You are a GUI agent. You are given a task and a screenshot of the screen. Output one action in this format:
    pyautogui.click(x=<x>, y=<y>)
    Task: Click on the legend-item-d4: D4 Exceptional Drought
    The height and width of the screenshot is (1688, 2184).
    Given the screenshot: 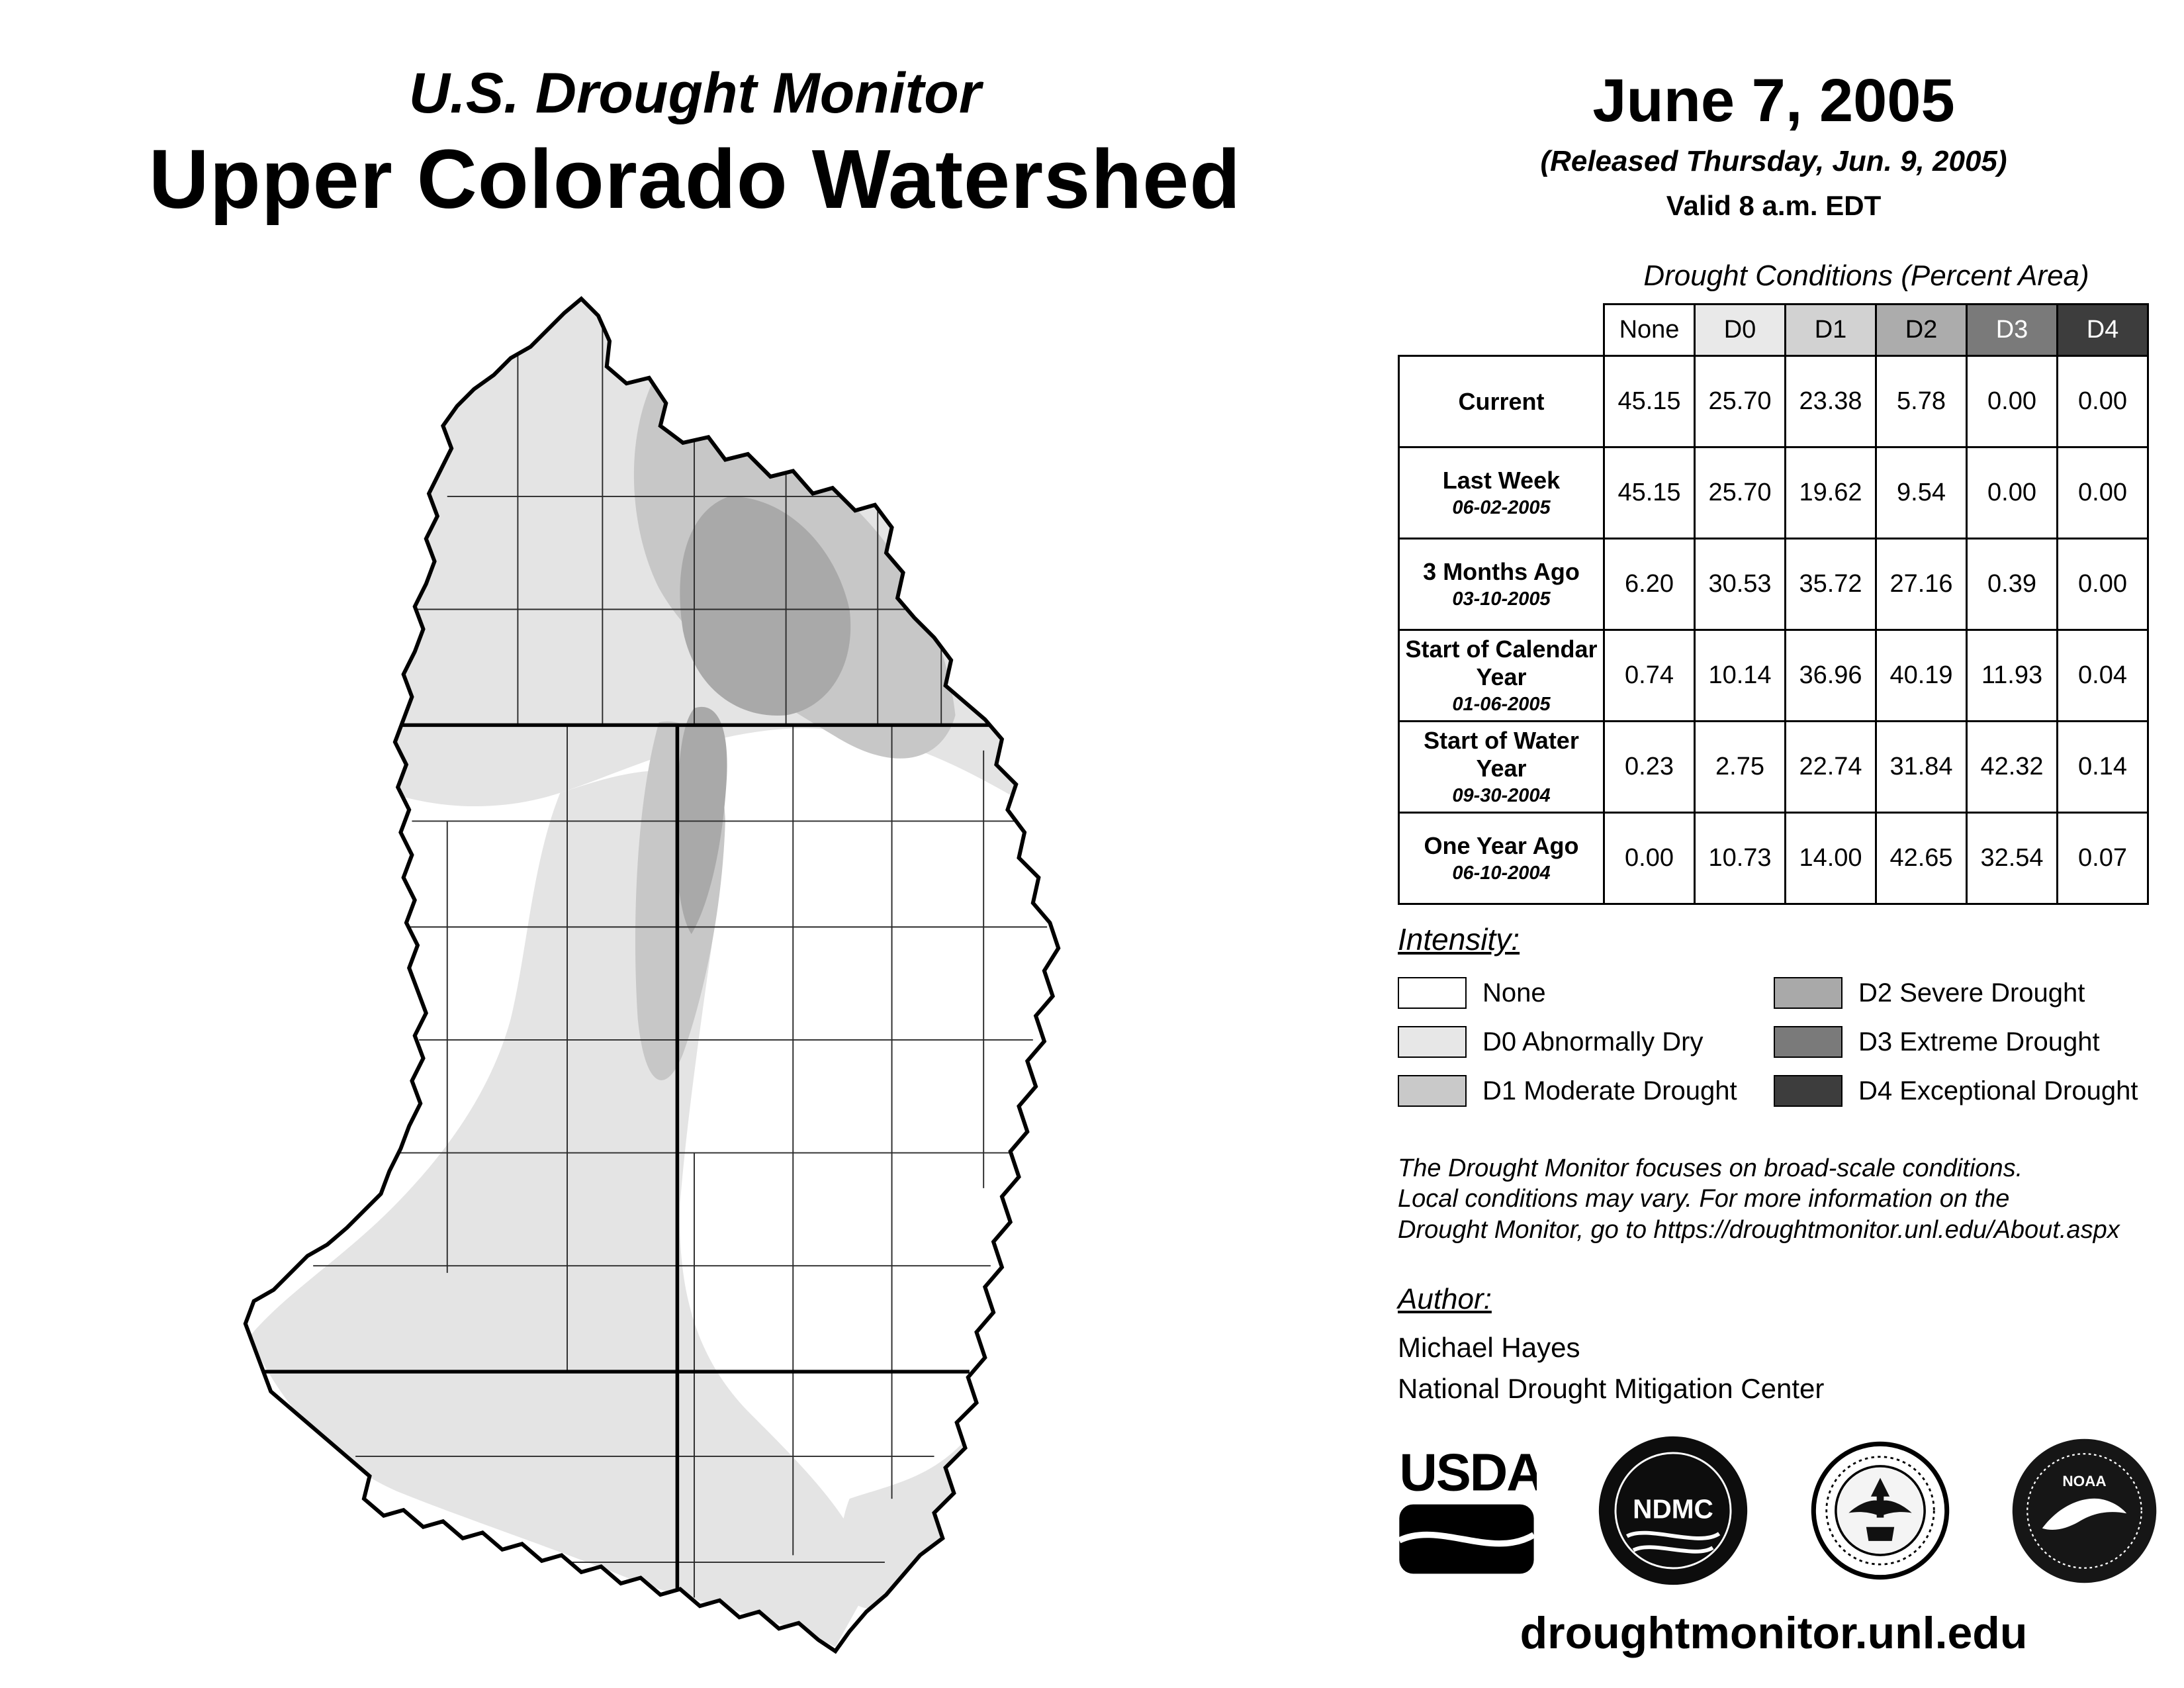 What is the action you would take?
    pyautogui.click(x=1956, y=1091)
    